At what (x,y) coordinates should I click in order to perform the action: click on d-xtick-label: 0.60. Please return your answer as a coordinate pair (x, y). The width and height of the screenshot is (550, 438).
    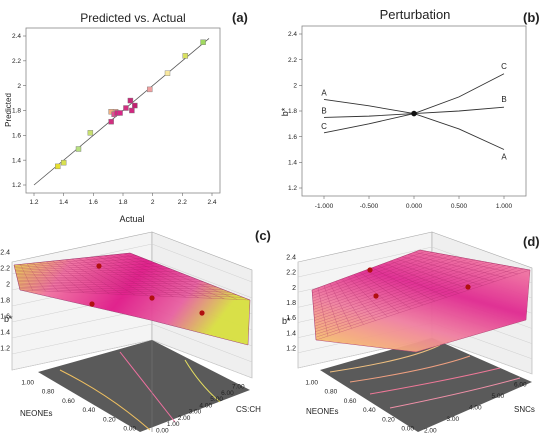
    Looking at the image, I should click on (350, 401).